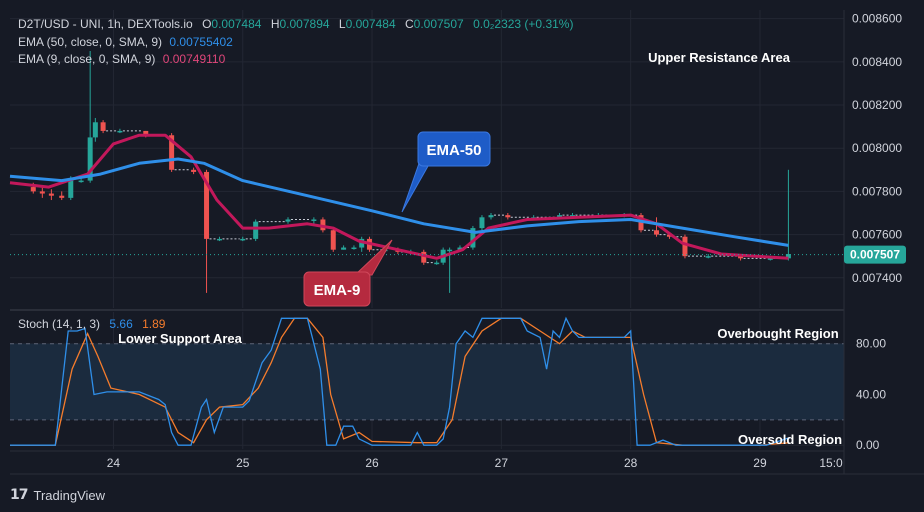  Describe the element at coordinates (105, 24) in the screenshot. I see `symbol-label: D2T/USD - UNI, 1h, DEXTools.io` at that location.